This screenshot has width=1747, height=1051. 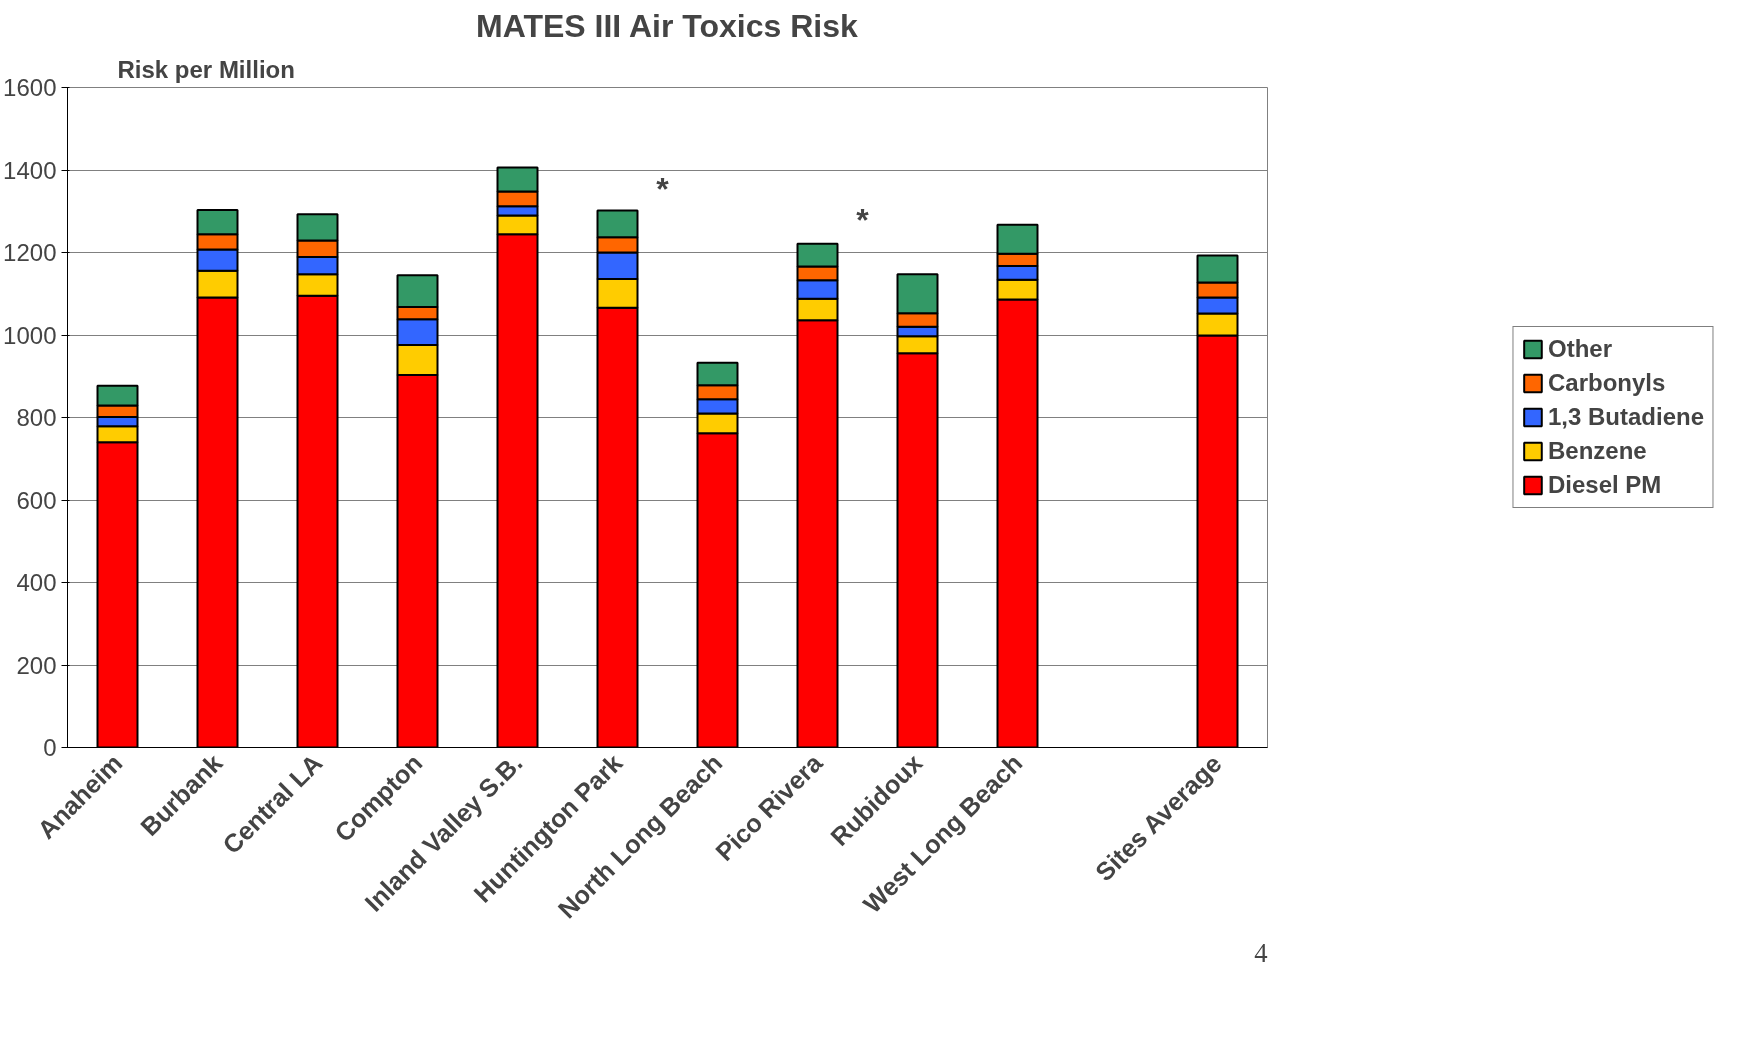 What do you see at coordinates (36, 582) in the screenshot?
I see `y-tick-label: 400` at bounding box center [36, 582].